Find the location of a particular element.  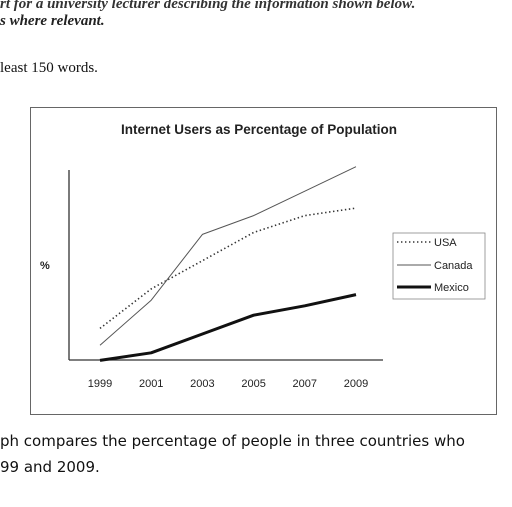

y-axis-label: % is located at coordinates (45, 266).